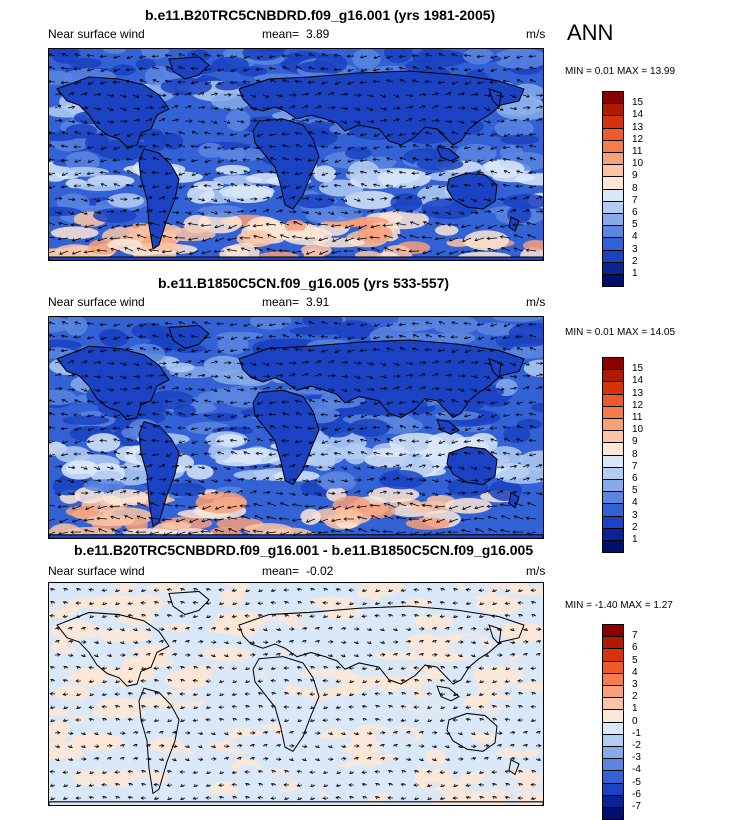 The height and width of the screenshot is (820, 733). What do you see at coordinates (620, 332) in the screenshot?
I see `panel-2-minmax: MIN = 0.01 MAX = 14.05` at bounding box center [620, 332].